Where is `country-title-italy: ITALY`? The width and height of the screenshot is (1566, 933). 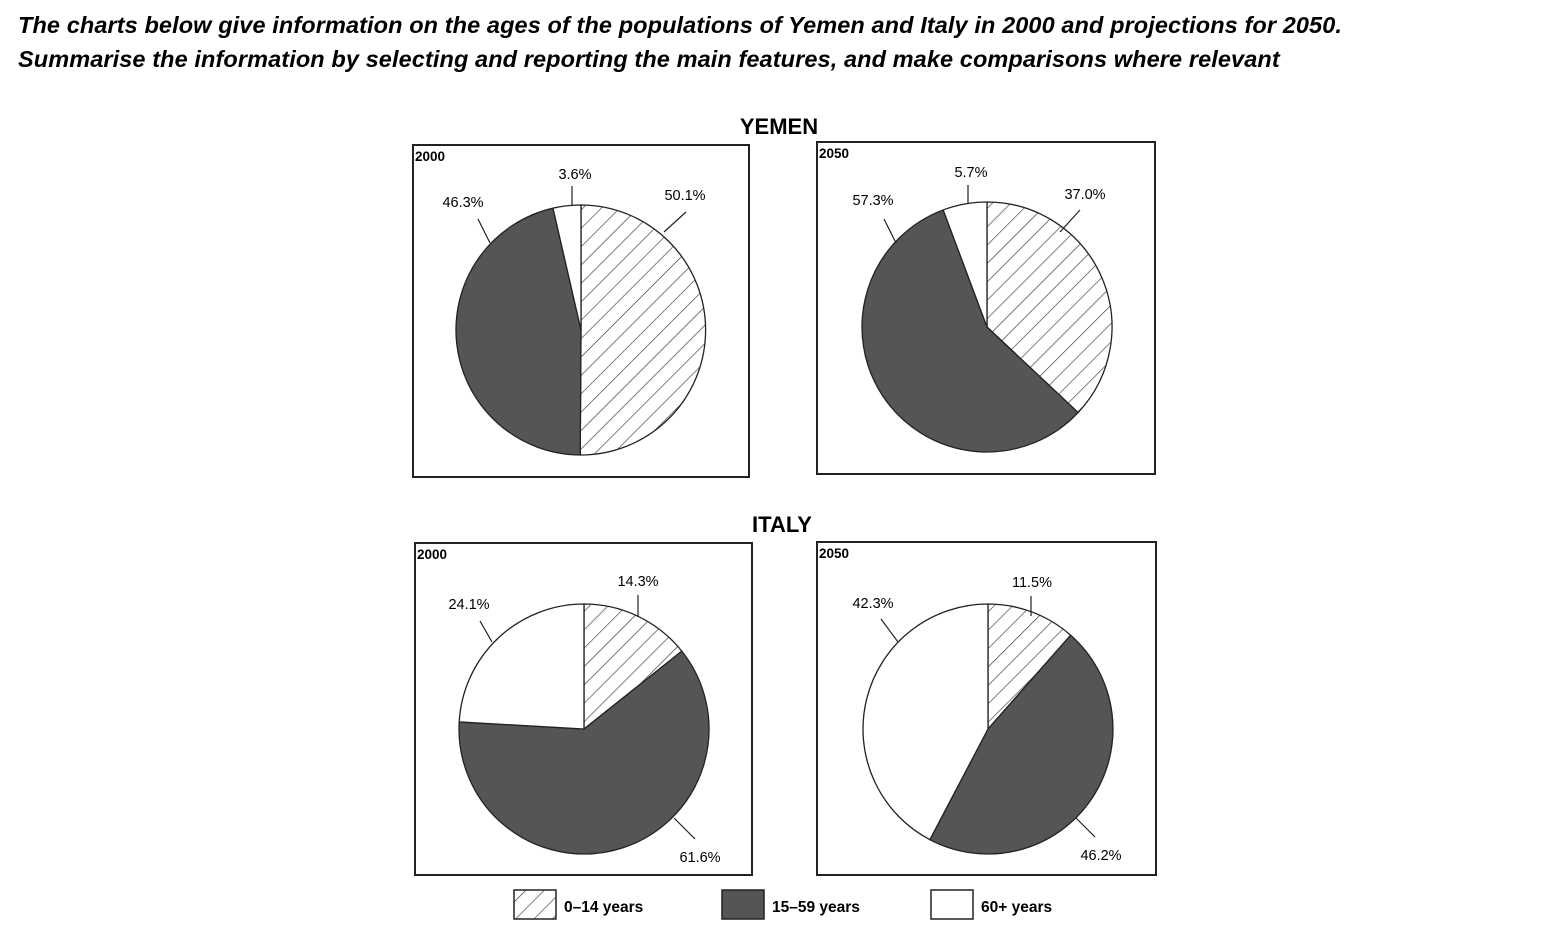
country-title-italy: ITALY is located at coordinates (782, 524).